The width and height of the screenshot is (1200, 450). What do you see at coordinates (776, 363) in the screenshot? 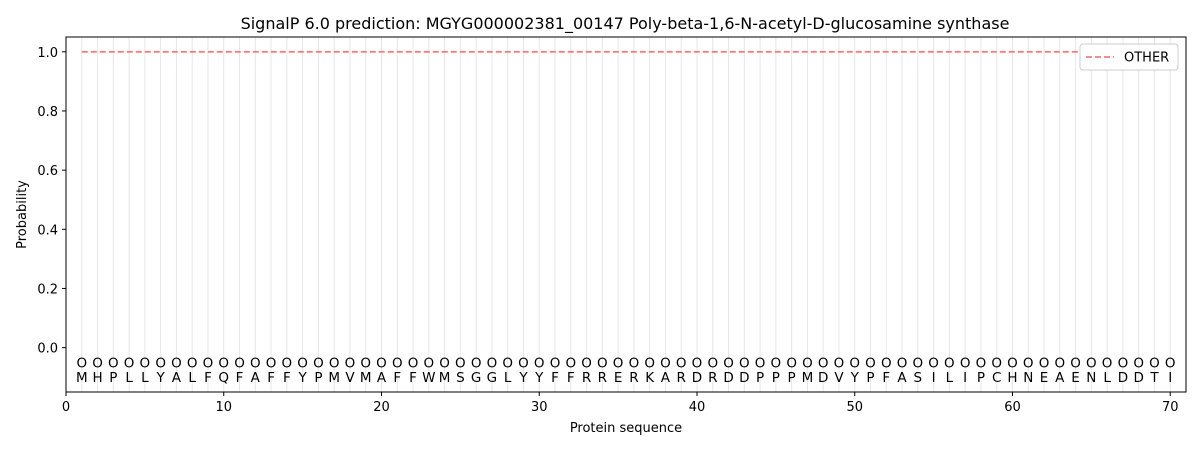
I see `position-label-45: O` at bounding box center [776, 363].